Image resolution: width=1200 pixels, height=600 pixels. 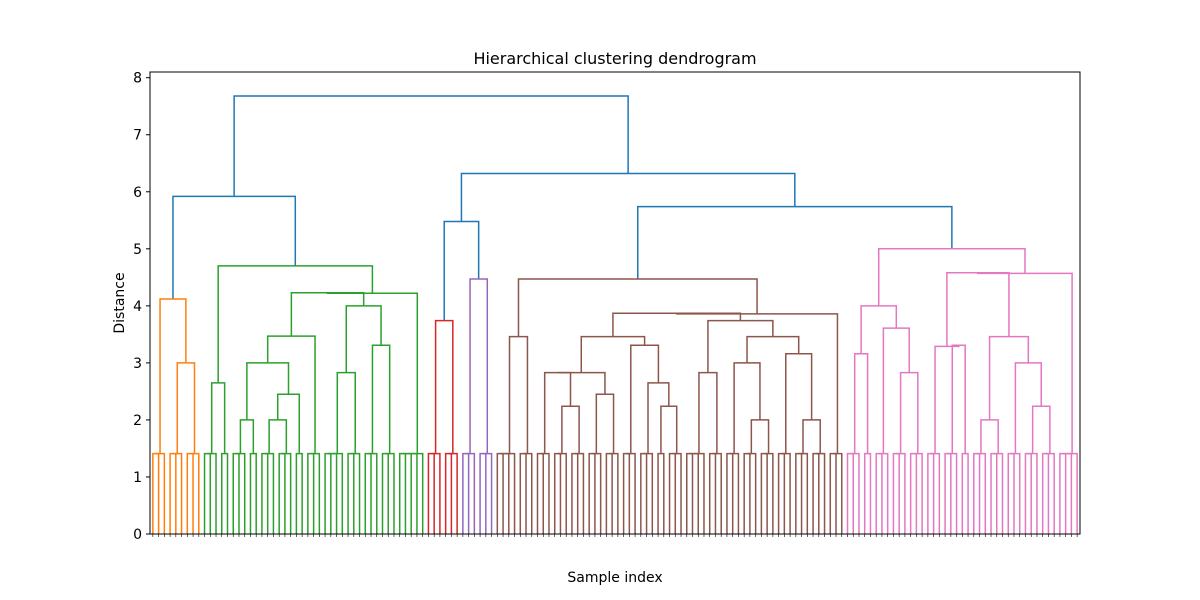 What do you see at coordinates (614, 58) in the screenshot?
I see `chart-title: Hierarchical clustering dendrogram` at bounding box center [614, 58].